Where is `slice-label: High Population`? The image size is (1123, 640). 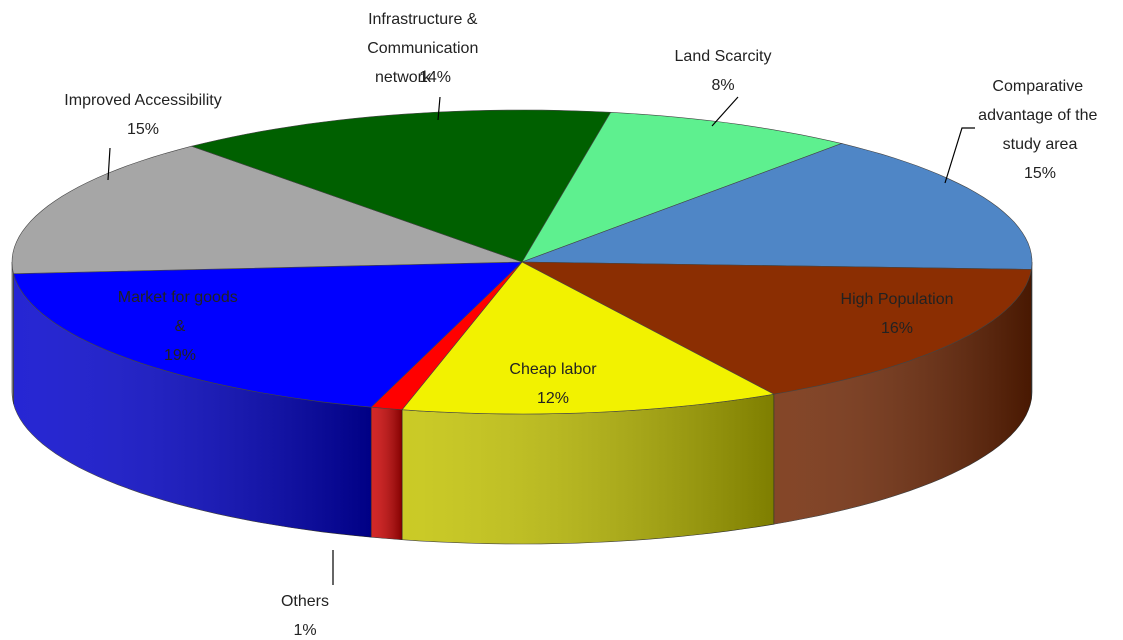 slice-label: High Population is located at coordinates (897, 299).